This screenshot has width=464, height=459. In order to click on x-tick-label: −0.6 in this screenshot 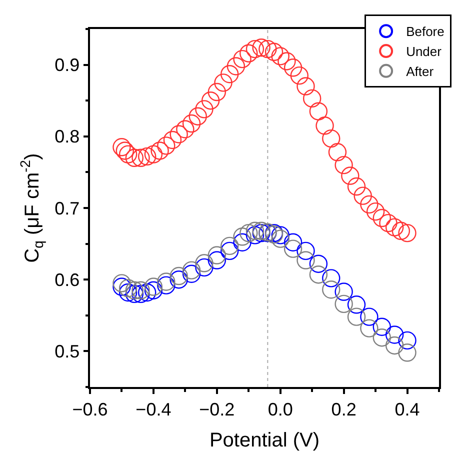, I will do `click(90, 409)`.